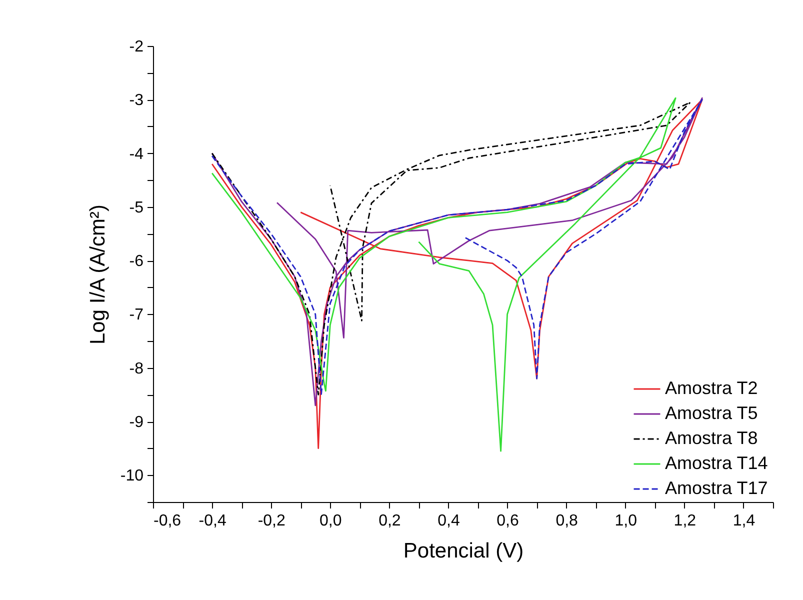  What do you see at coordinates (136, 315) in the screenshot?
I see `y-tick-label: -7` at bounding box center [136, 315].